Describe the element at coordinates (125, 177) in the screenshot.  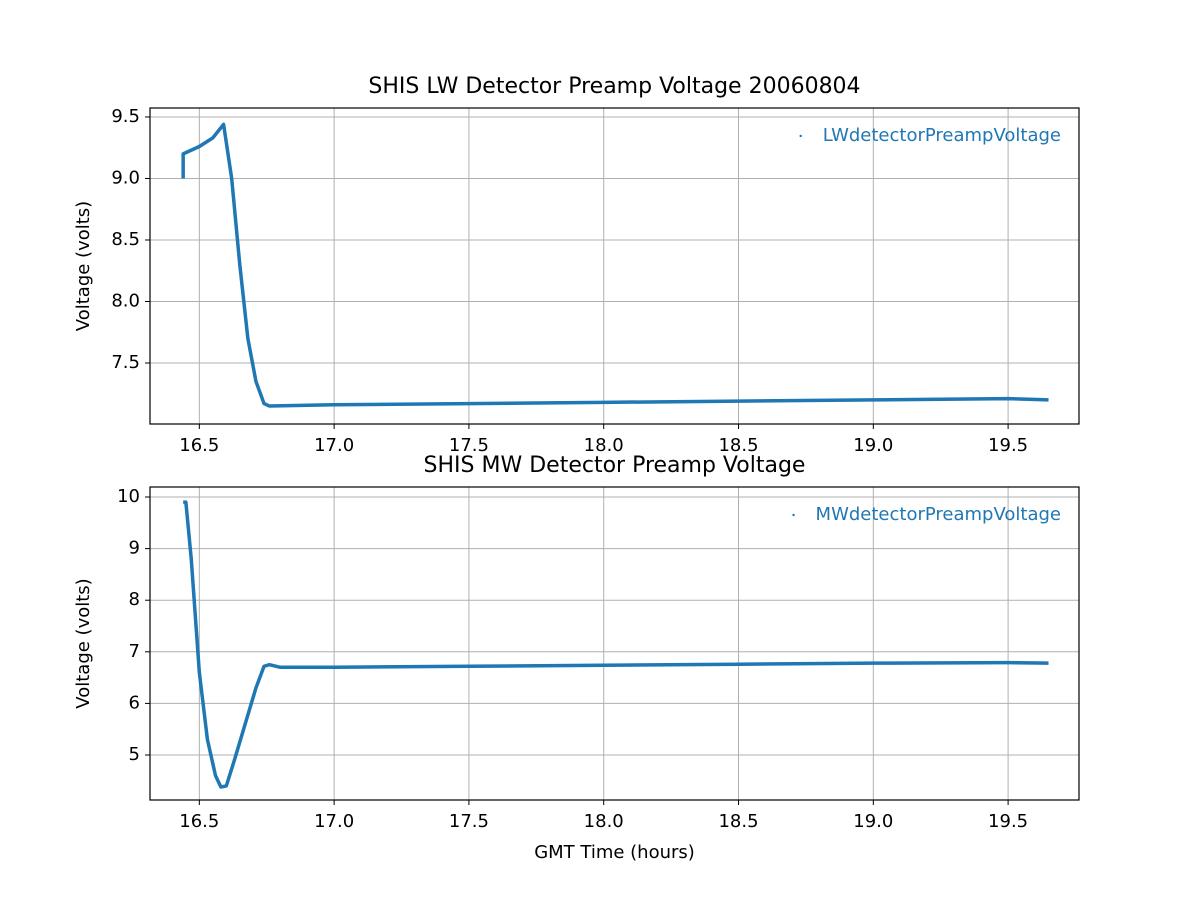
I see `y-tick-label: 9.0` at that location.